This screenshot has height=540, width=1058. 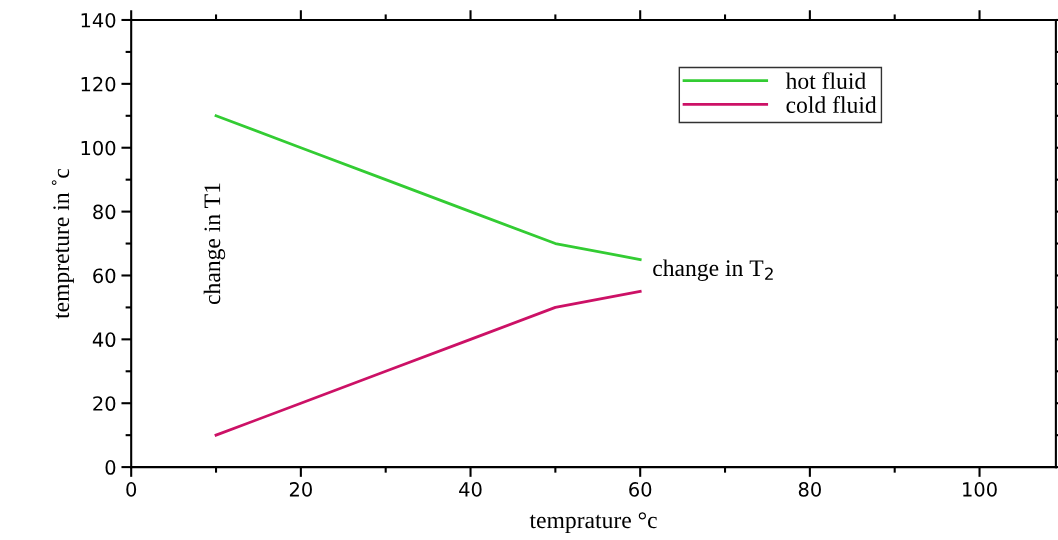 What do you see at coordinates (470, 489) in the screenshot?
I see `x-tick-label: 40` at bounding box center [470, 489].